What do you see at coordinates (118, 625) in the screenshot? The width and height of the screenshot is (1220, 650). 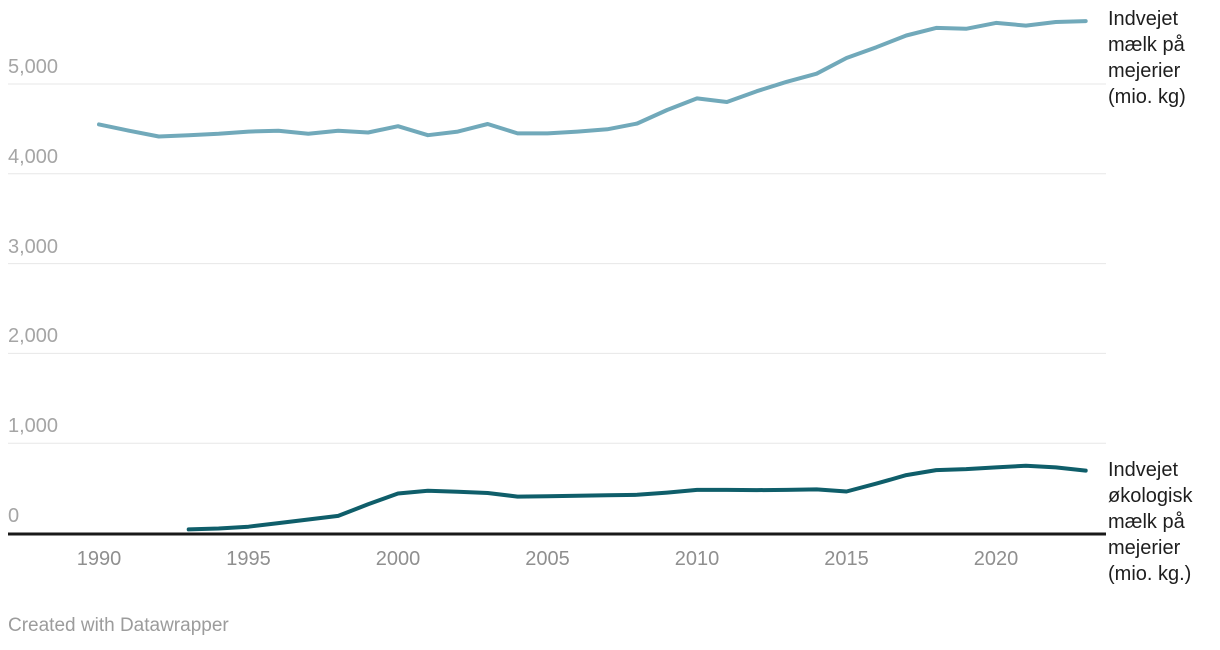 I see `datawrapper-credit: Created with Datawrapper` at bounding box center [118, 625].